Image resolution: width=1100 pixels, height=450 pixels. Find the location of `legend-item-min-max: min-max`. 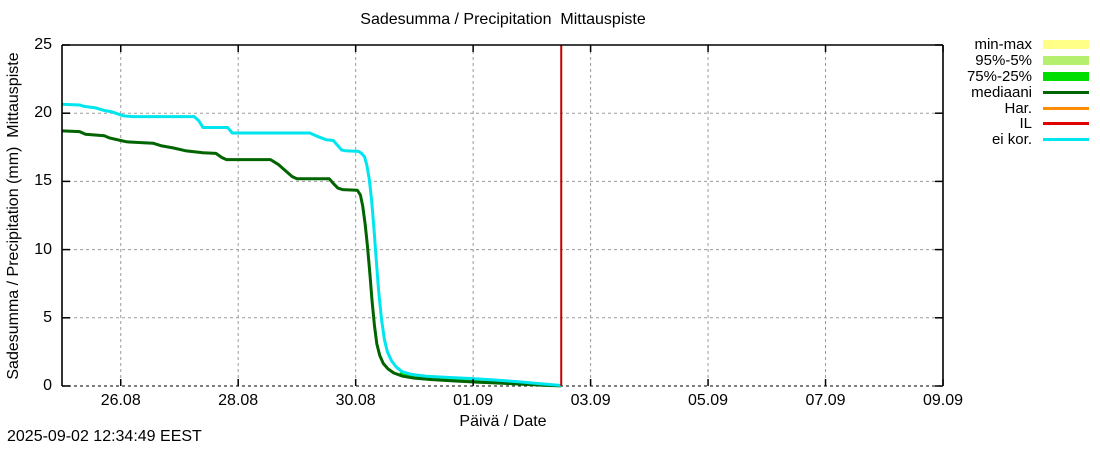

legend-item-min-max: min-max is located at coordinates (979, 45).